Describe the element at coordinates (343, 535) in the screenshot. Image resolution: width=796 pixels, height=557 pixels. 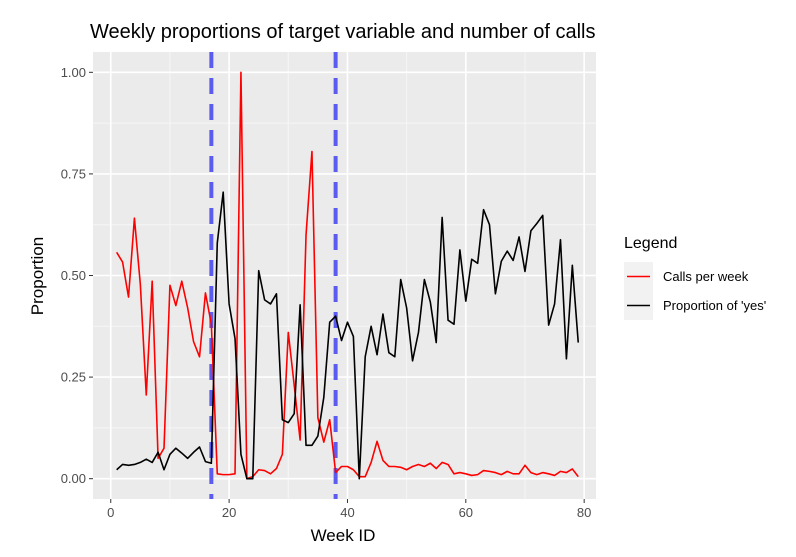
I see `x-axis-title: Week ID` at that location.